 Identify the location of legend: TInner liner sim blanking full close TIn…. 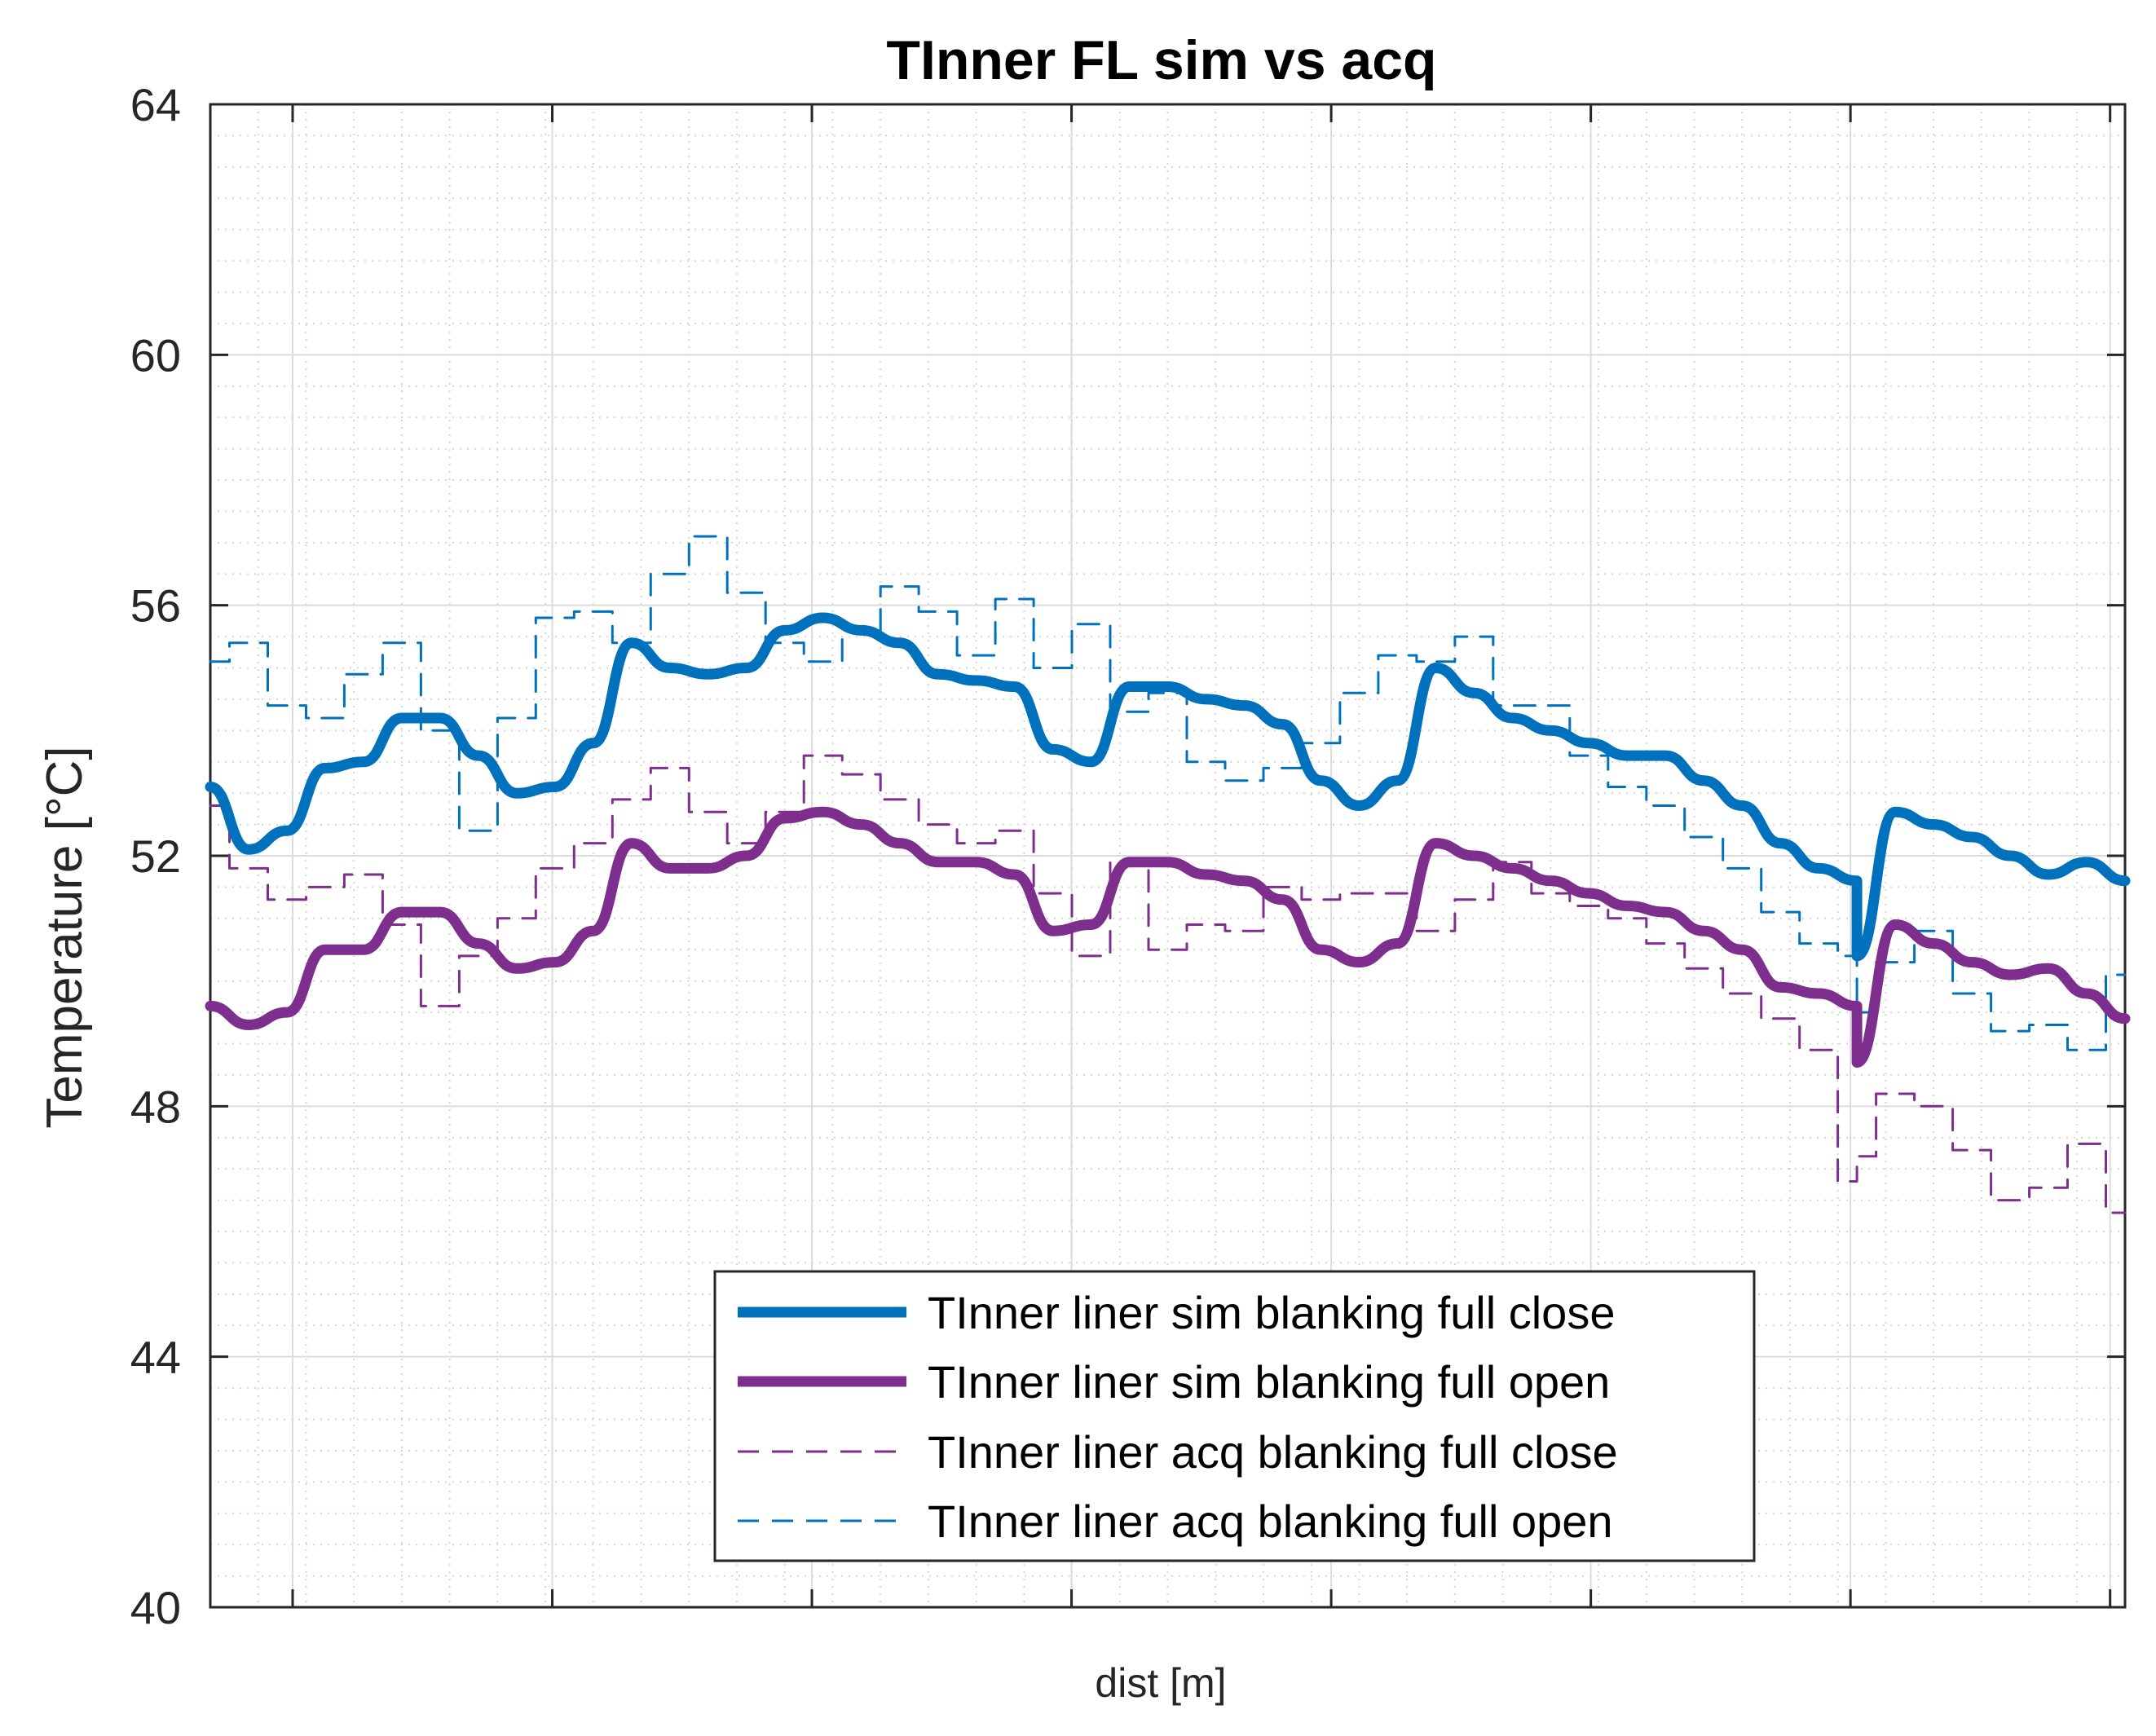
(1234, 1416).